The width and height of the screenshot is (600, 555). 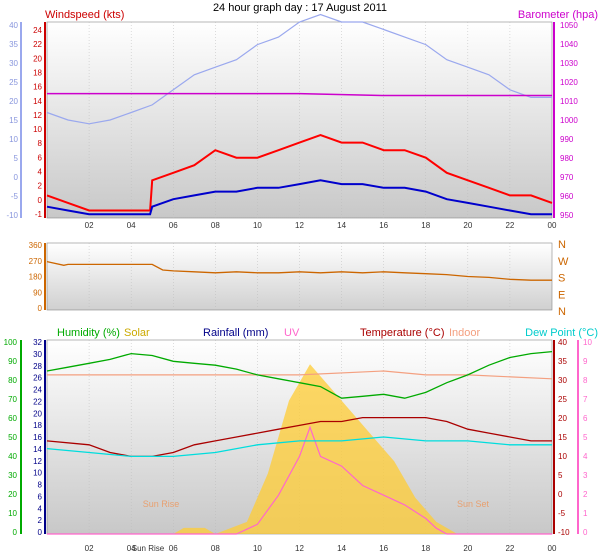 I want to click on gust-line, so click(x=299, y=197).